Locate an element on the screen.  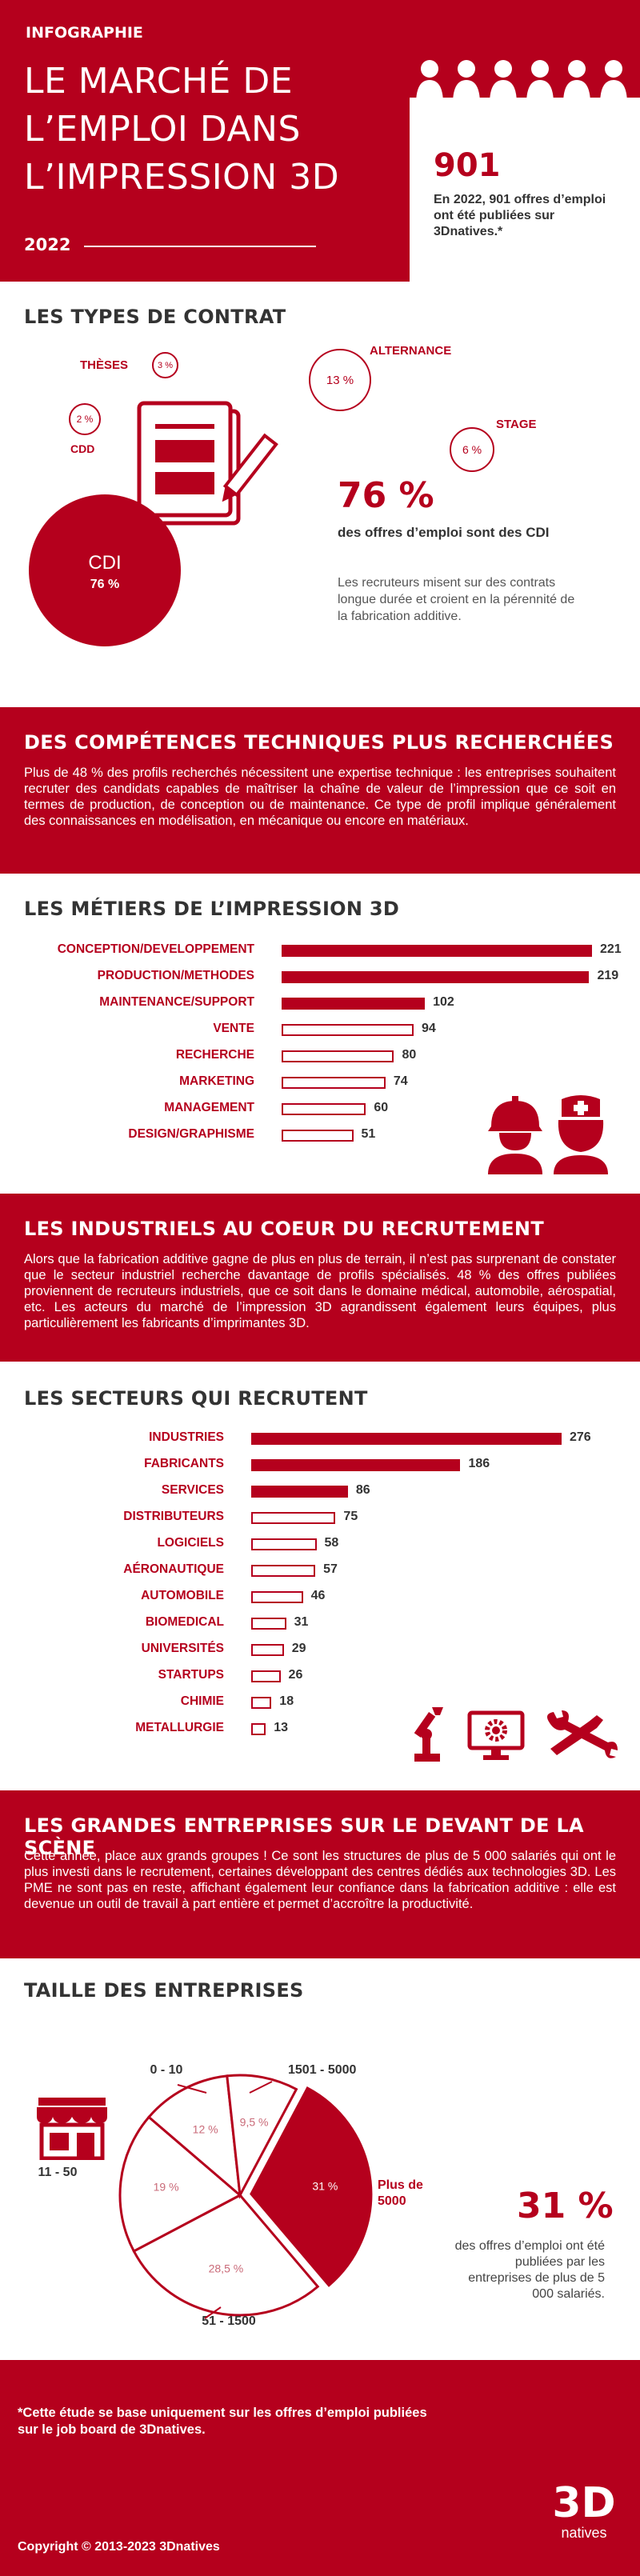
contracts-heading: LES TYPES DE CONTRAT is located at coordinates (155, 317).